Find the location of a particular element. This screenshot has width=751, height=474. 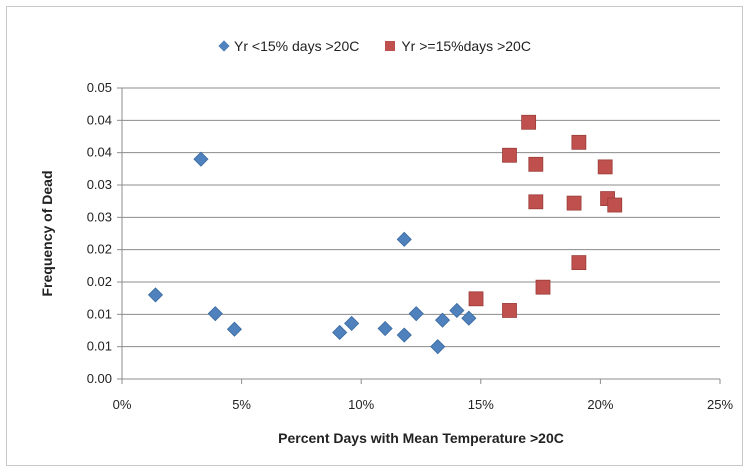

x-tick-label: 0% is located at coordinates (122, 404).